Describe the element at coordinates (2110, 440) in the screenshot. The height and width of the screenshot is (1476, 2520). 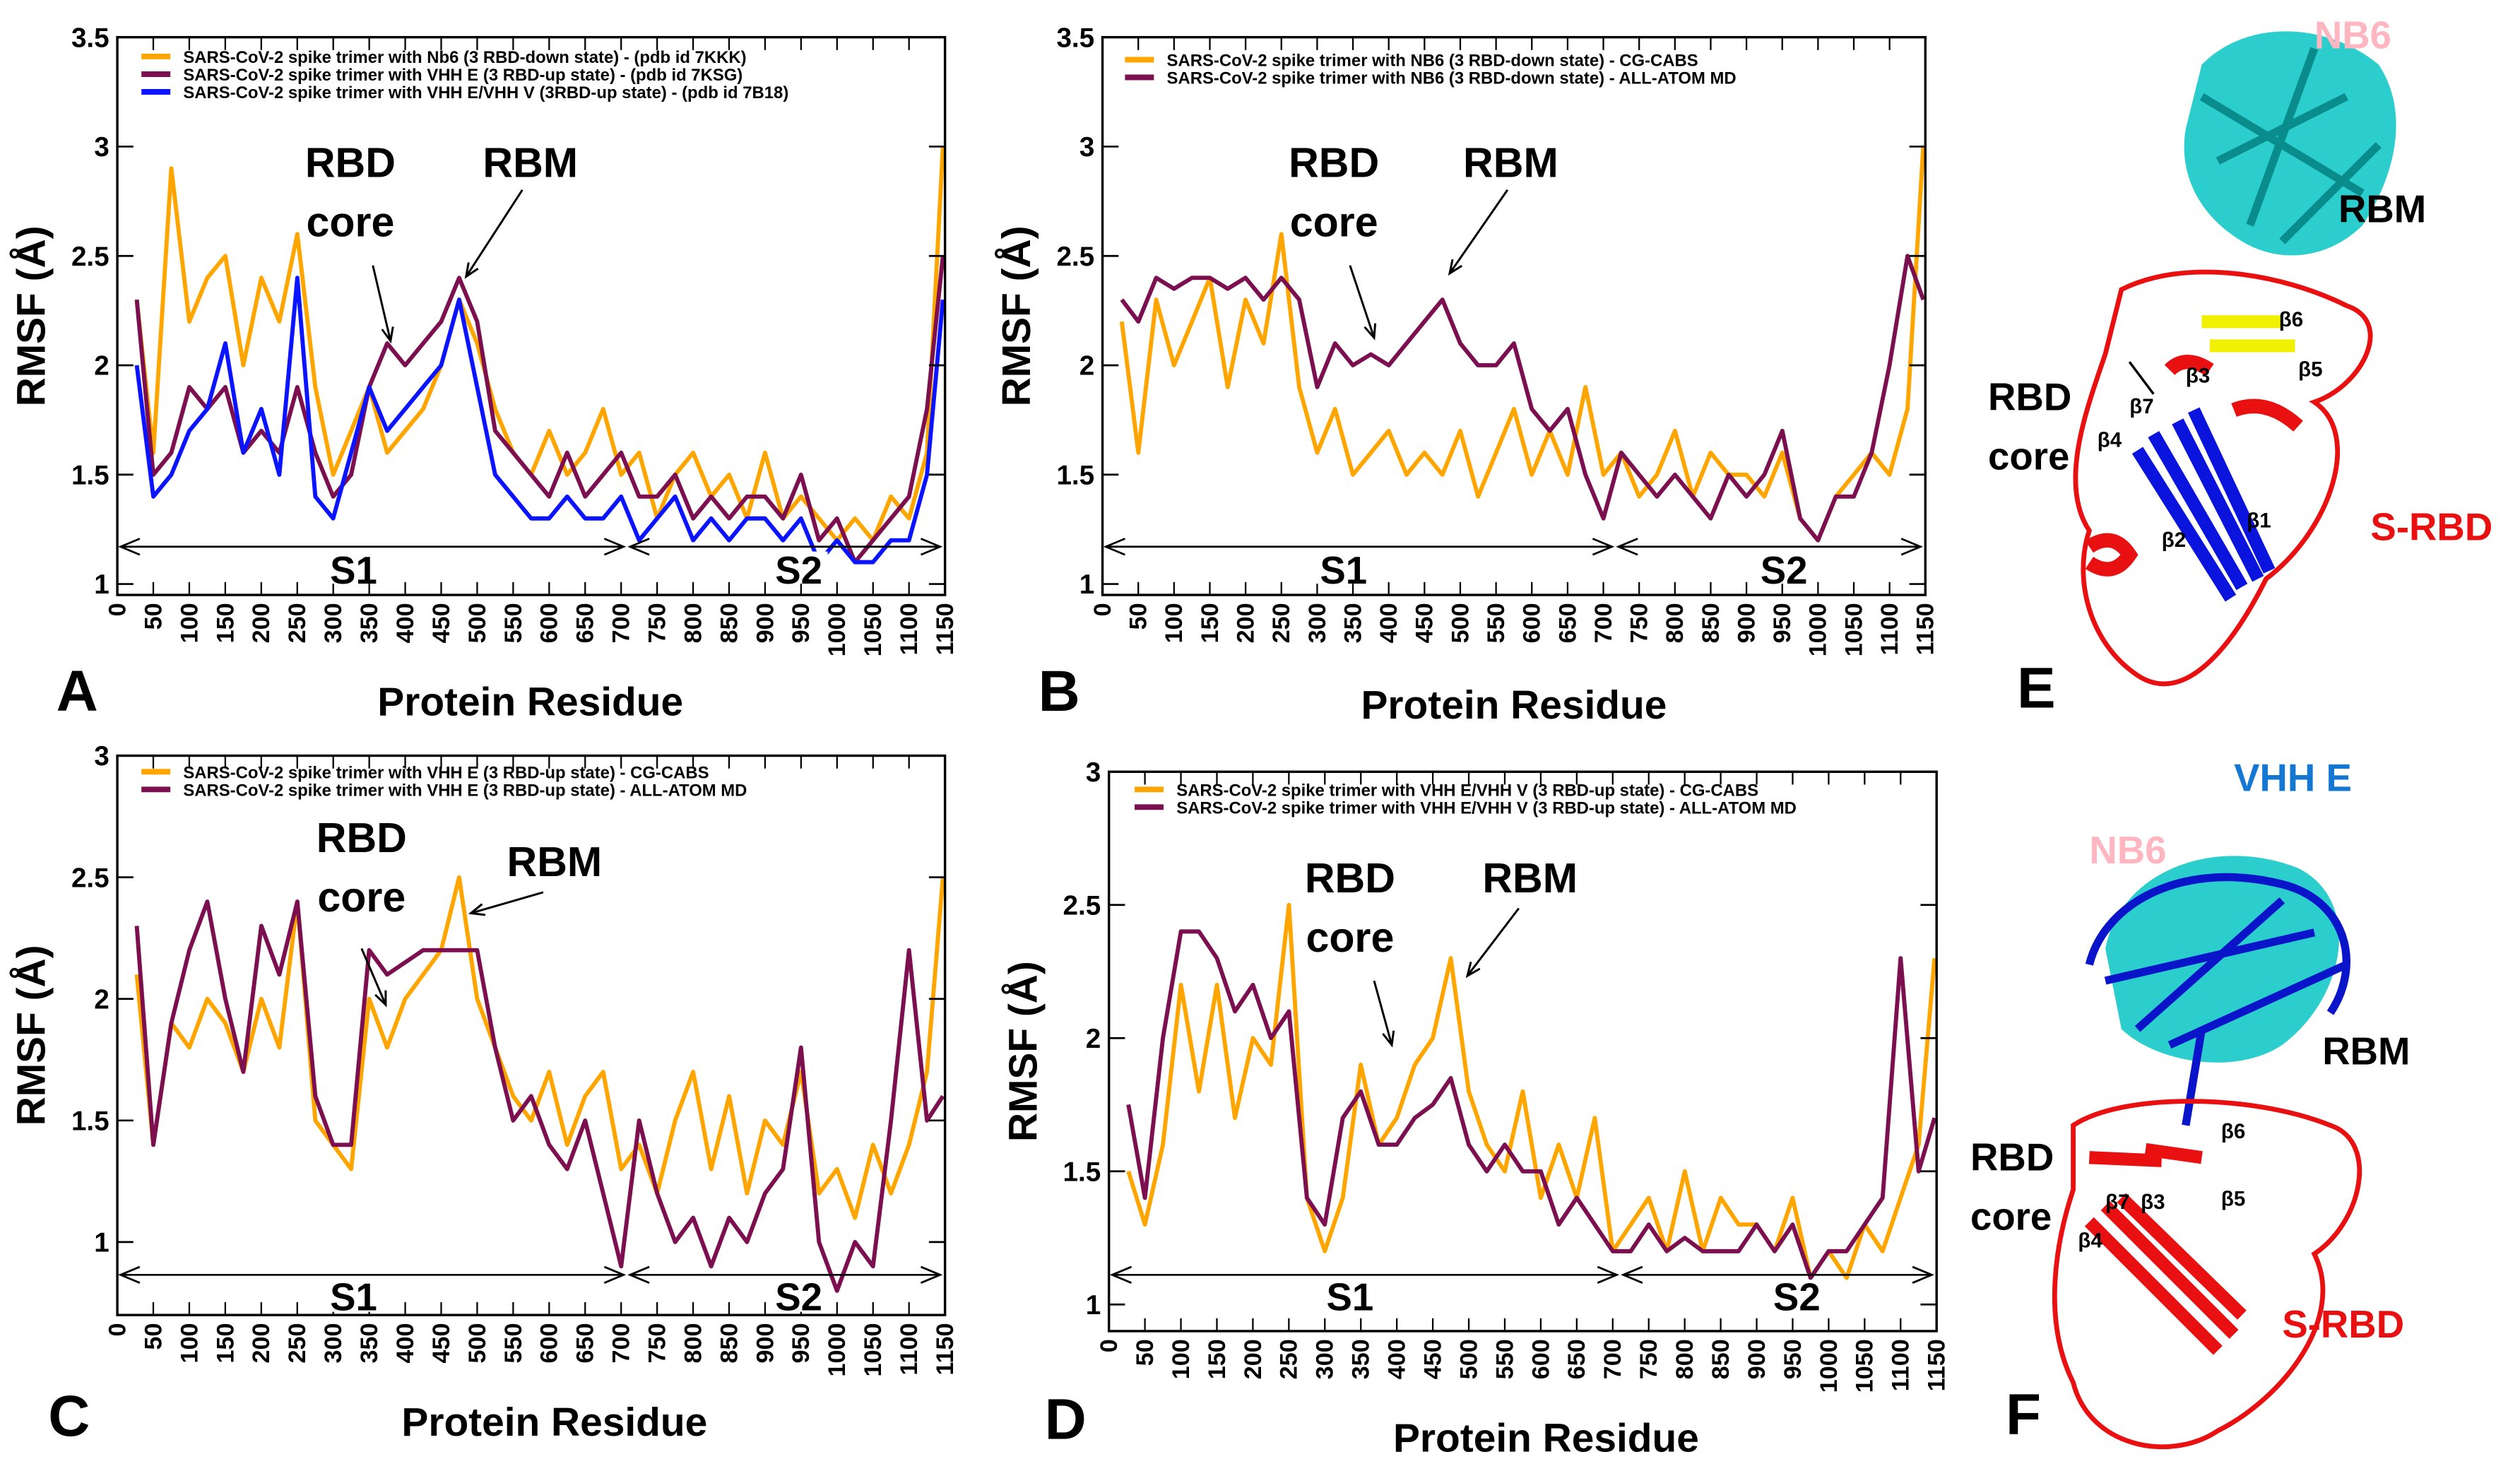
I see `beta-label: β4` at that location.